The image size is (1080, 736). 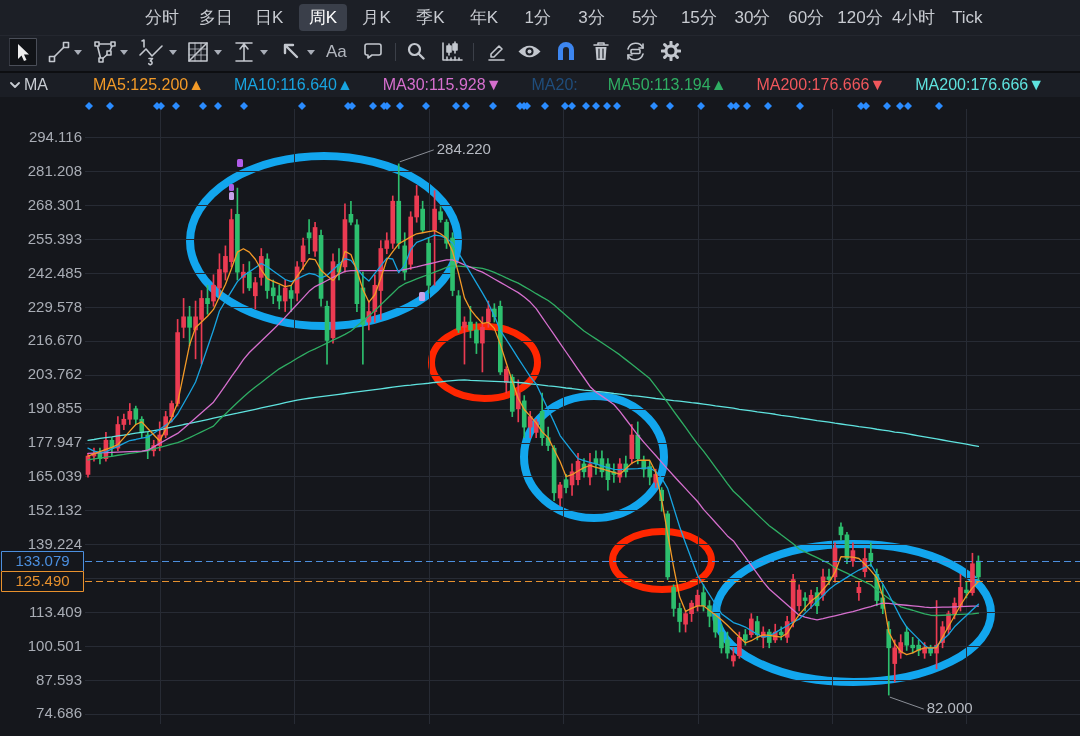 What do you see at coordinates (293, 85) in the screenshot?
I see `text: MA10:116.640▲` at bounding box center [293, 85].